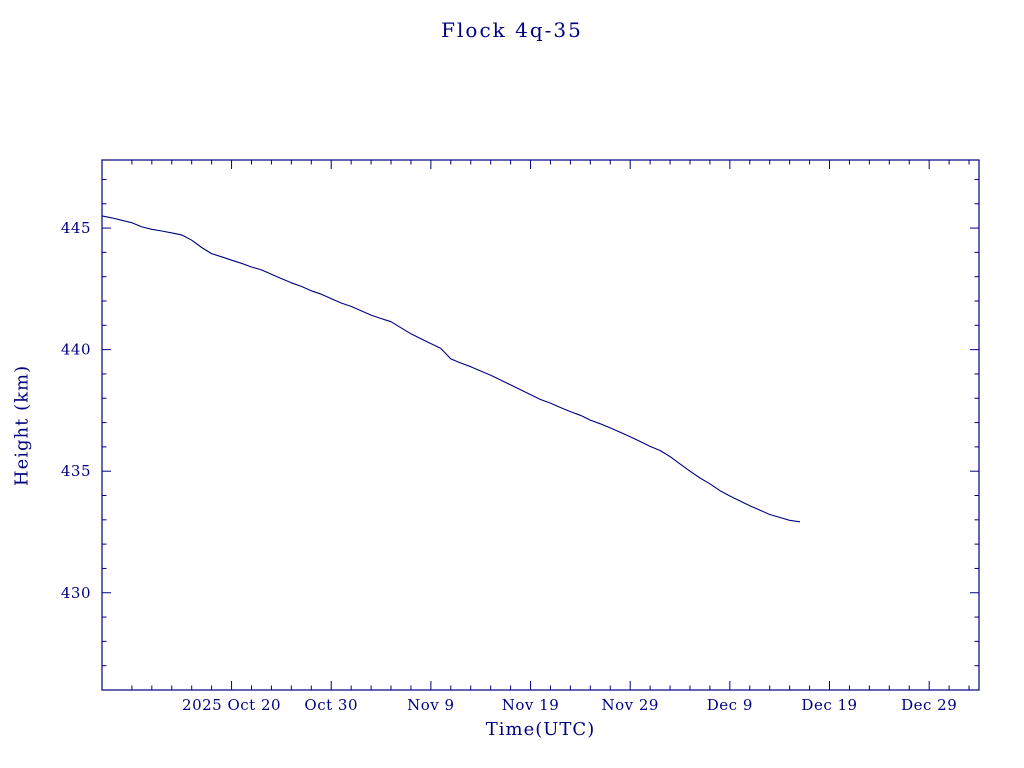 This screenshot has width=1024, height=768. I want to click on chart-title: Flock 4q-35, so click(512, 30).